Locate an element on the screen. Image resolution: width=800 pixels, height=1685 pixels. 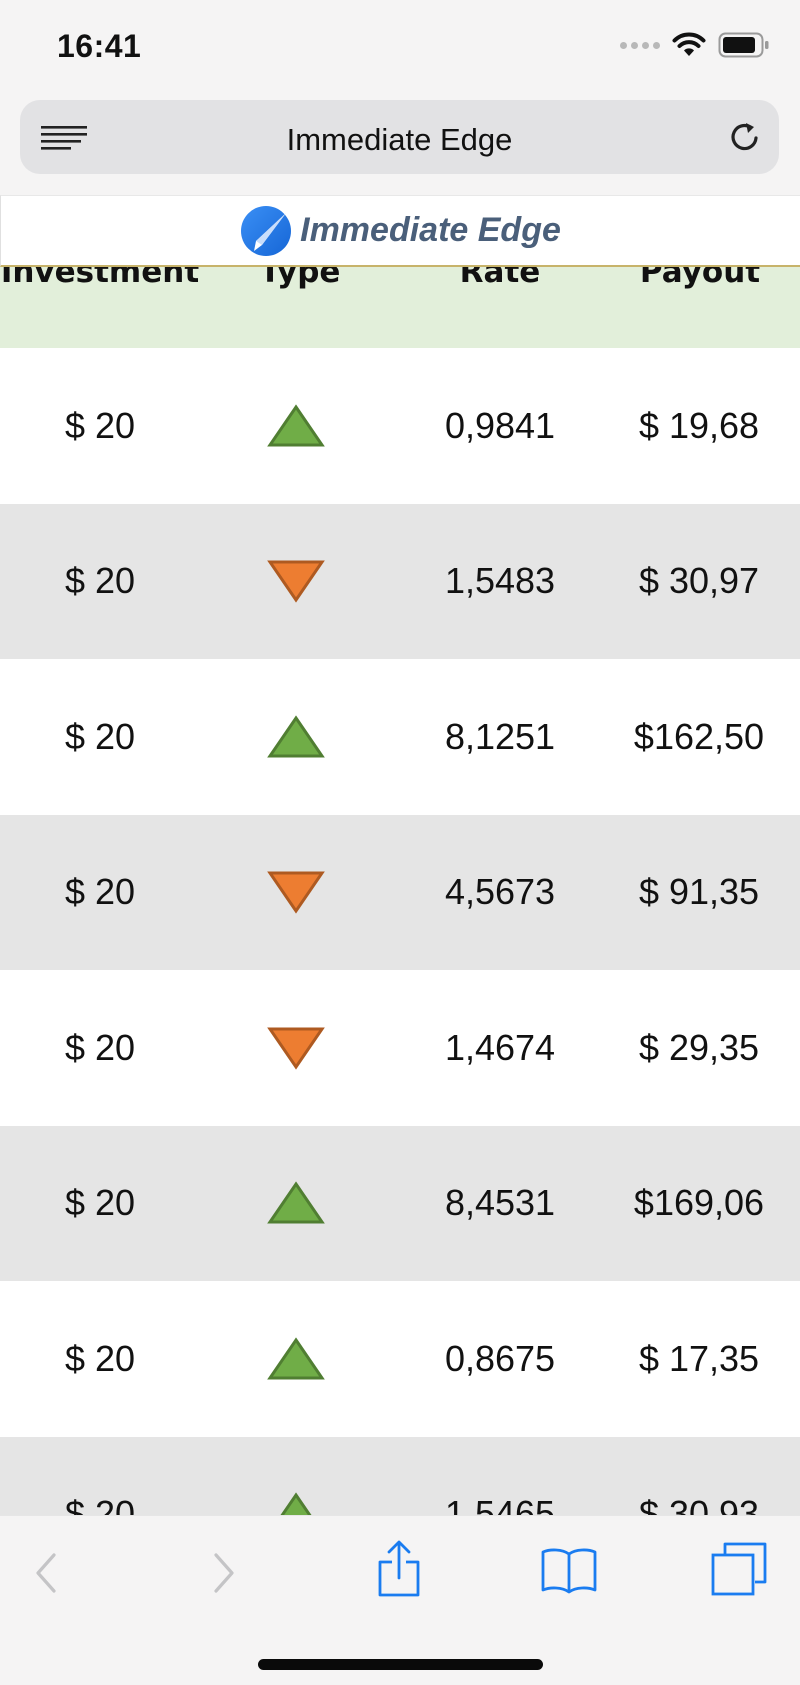
address-bar: Immediate Edge is located at coordinates (399, 137).